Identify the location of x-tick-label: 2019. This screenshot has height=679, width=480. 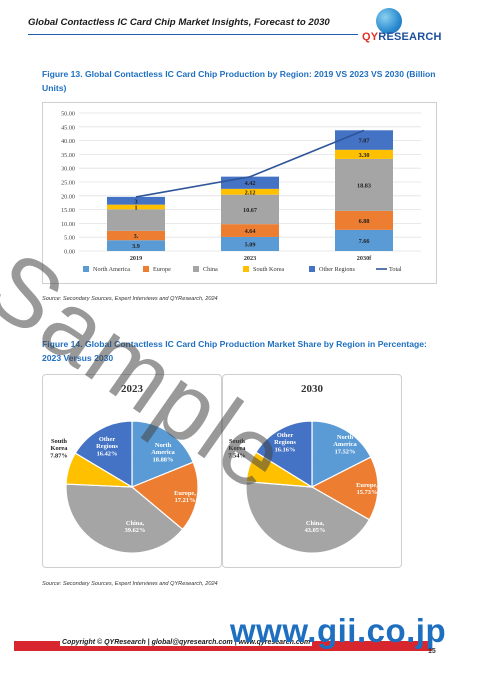
(136, 258).